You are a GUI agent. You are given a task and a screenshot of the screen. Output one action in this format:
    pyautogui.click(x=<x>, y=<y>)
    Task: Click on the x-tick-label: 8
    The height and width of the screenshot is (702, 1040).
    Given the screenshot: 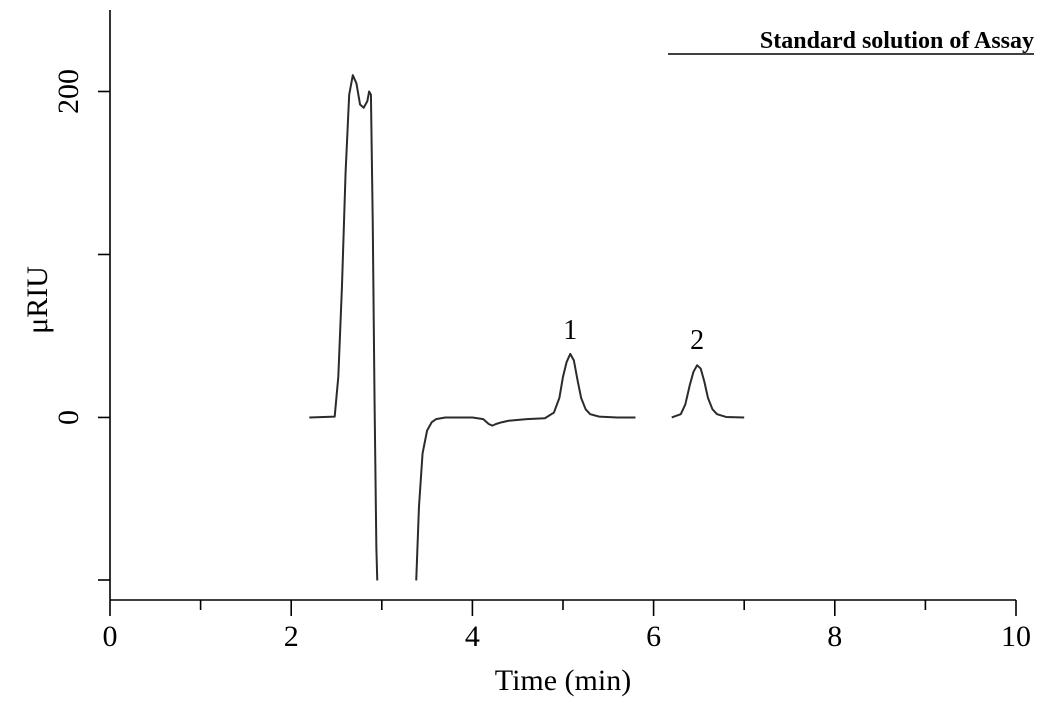 What is the action you would take?
    pyautogui.click(x=834, y=636)
    